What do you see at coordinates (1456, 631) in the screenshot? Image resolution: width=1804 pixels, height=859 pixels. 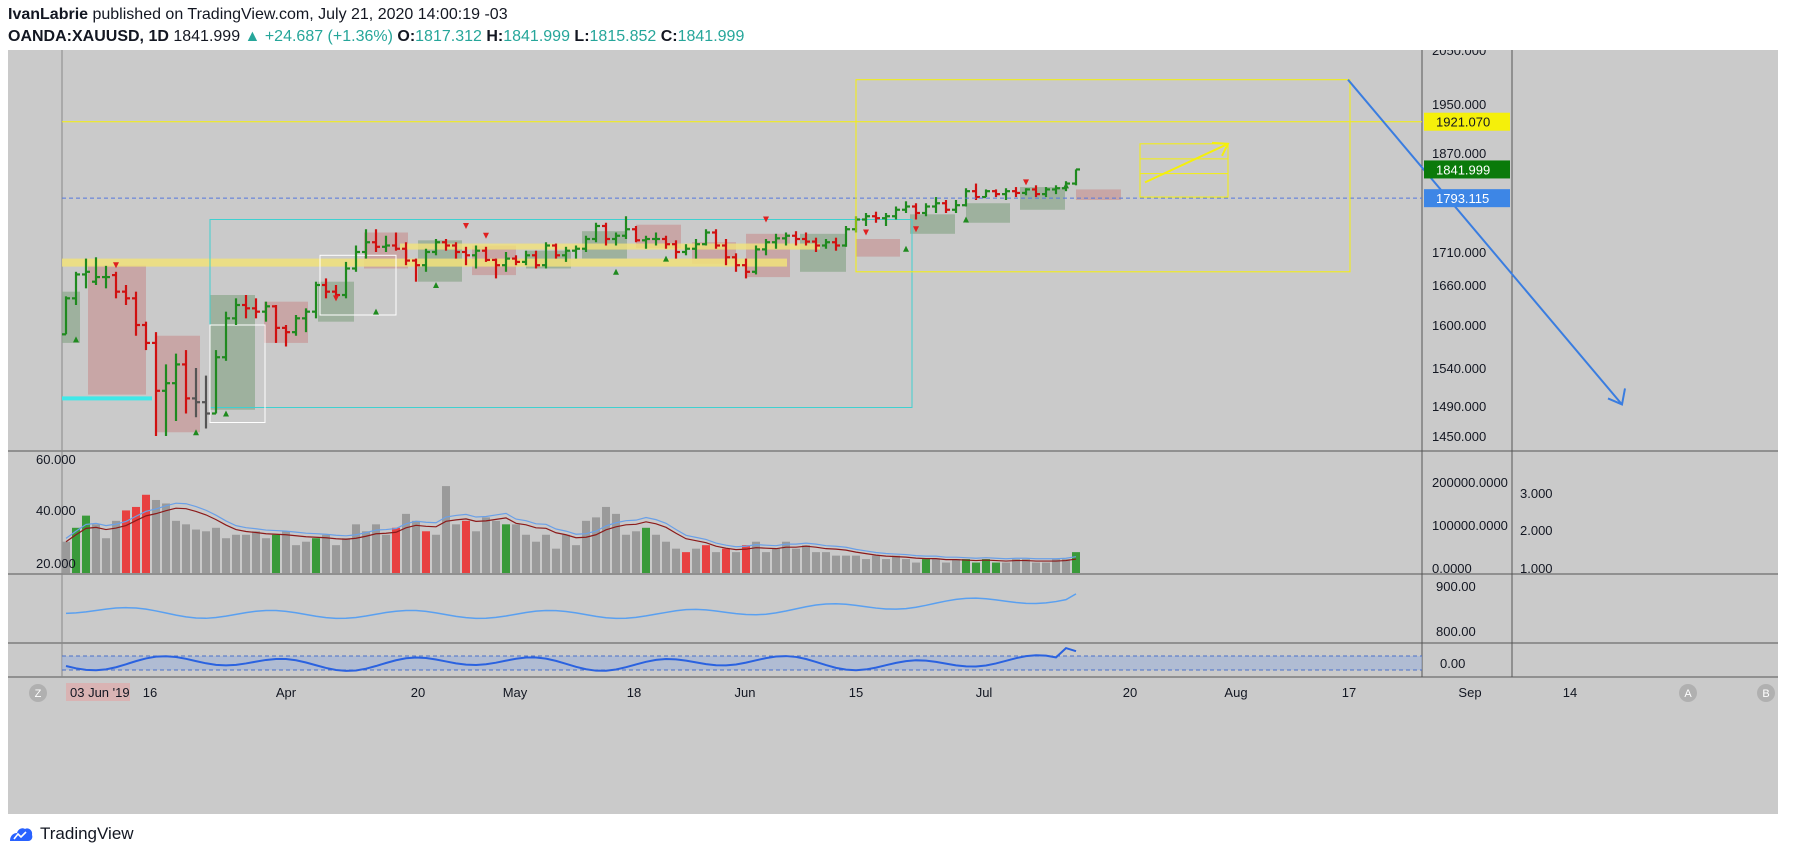 I see `osc-tick: 800.00` at bounding box center [1456, 631].